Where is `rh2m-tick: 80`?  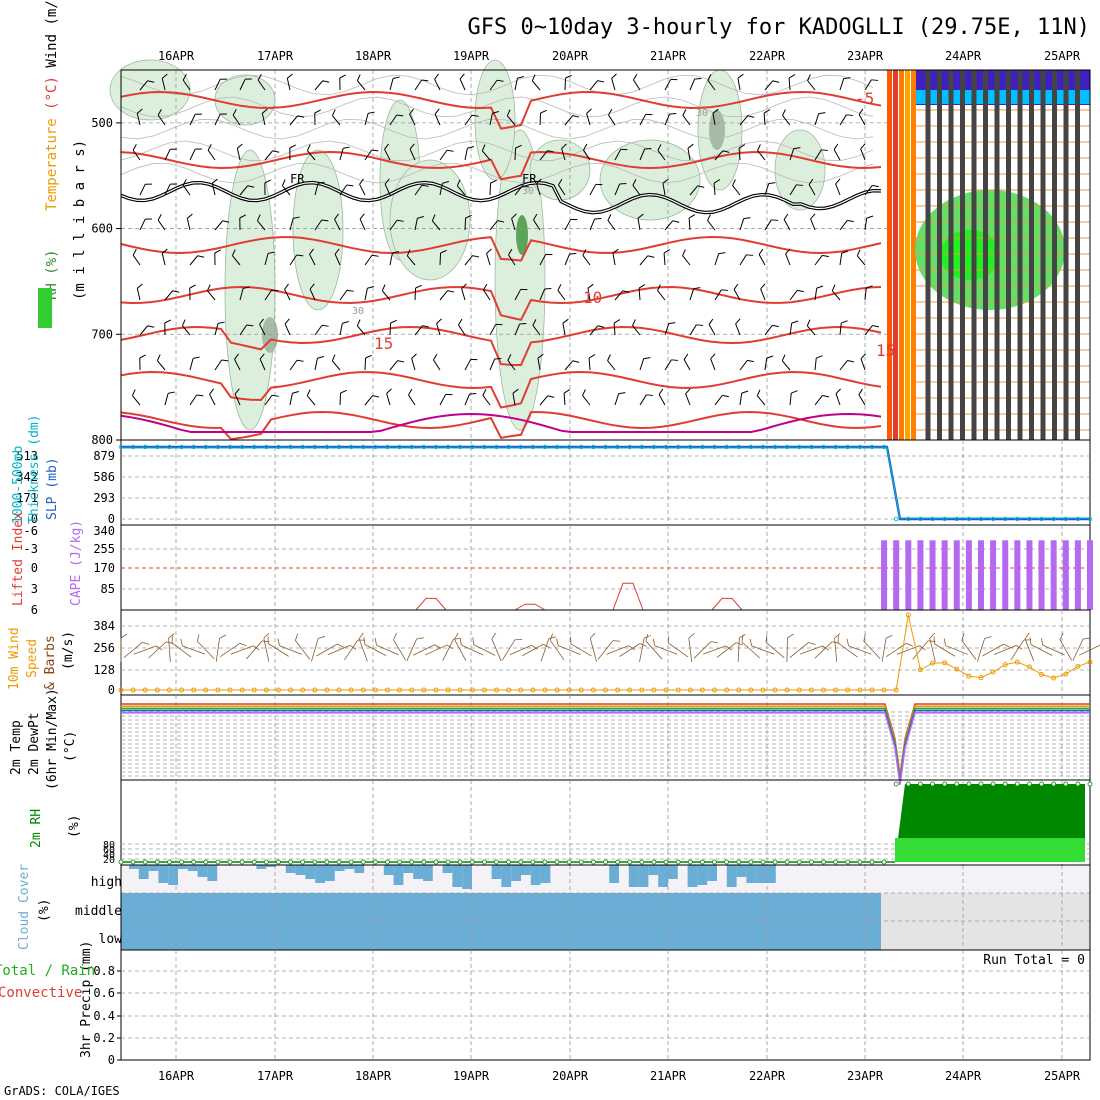
rh2m-tick: 80 is located at coordinates (109, 845).